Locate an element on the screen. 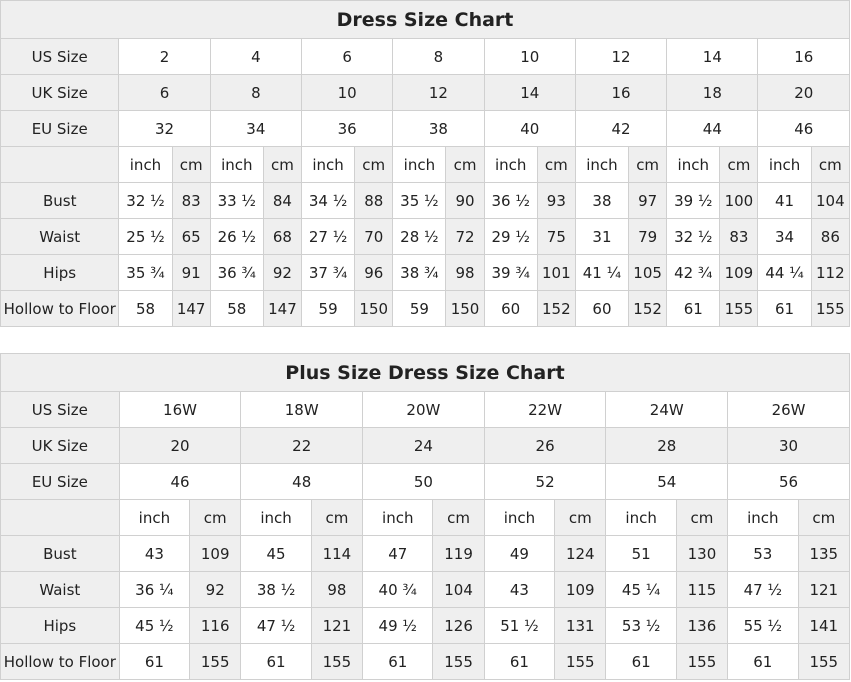  size-cell: 40 is located at coordinates (529, 128).